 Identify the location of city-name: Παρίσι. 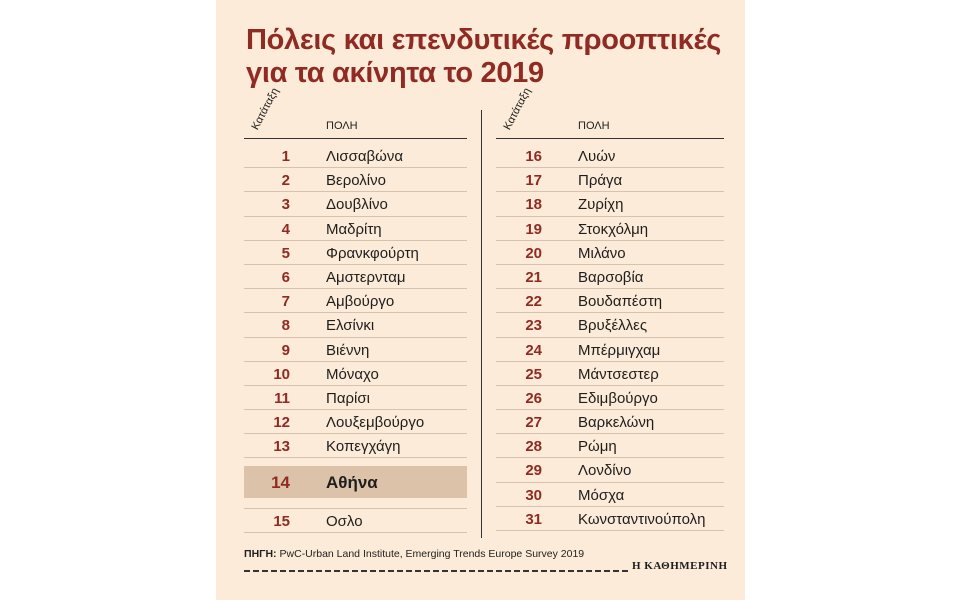
(348, 398).